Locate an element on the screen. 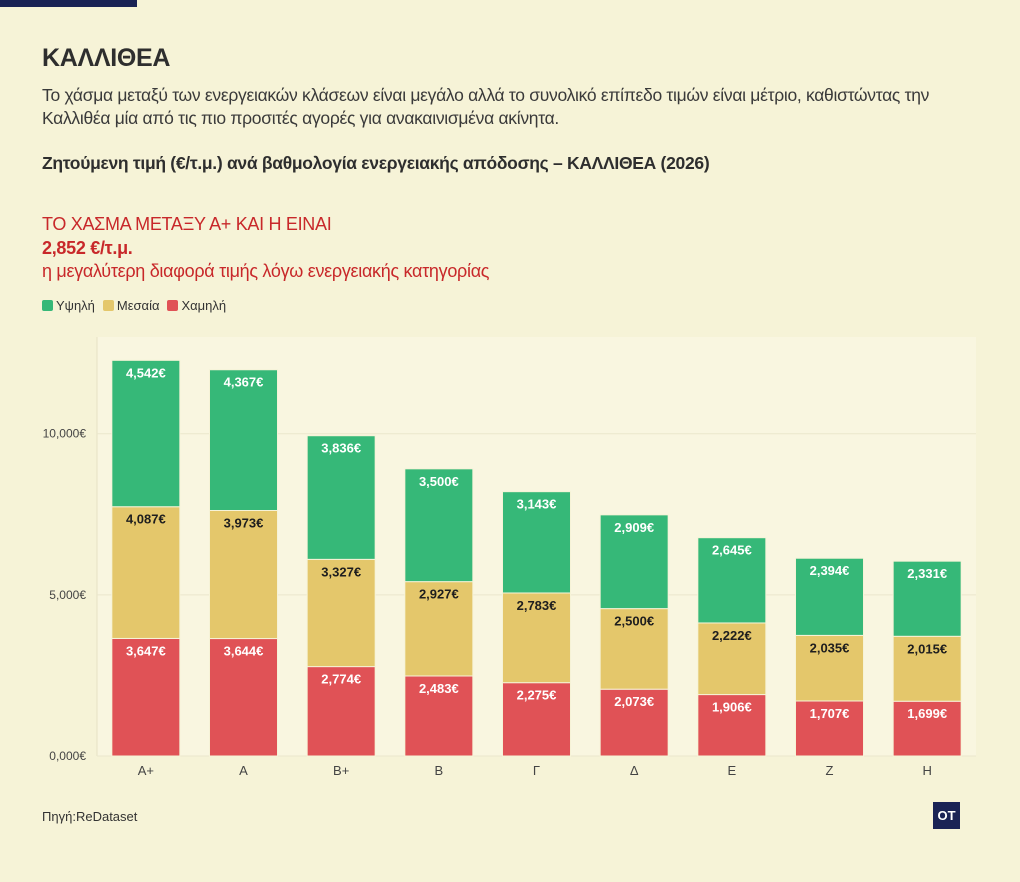  legend-label-medium: Μεσαία is located at coordinates (138, 305).